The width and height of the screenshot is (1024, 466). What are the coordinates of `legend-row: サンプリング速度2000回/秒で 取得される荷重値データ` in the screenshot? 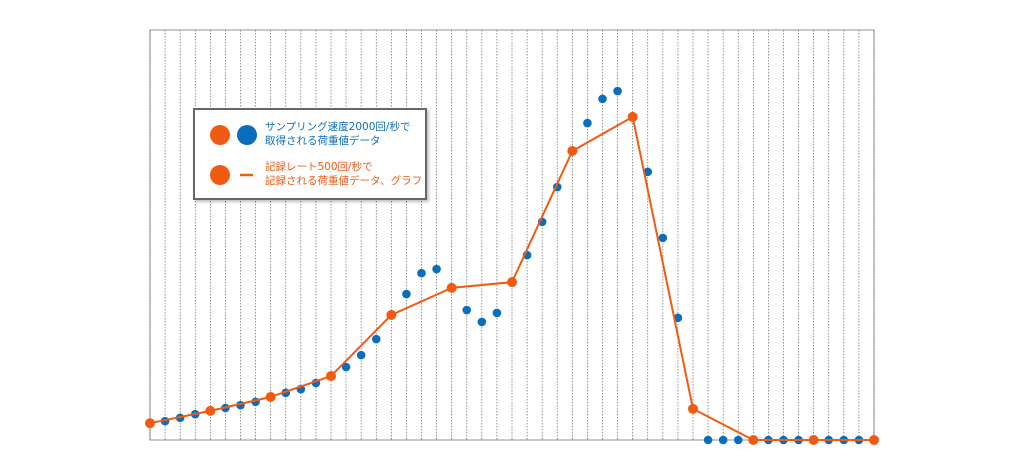 It's located at (310, 134).